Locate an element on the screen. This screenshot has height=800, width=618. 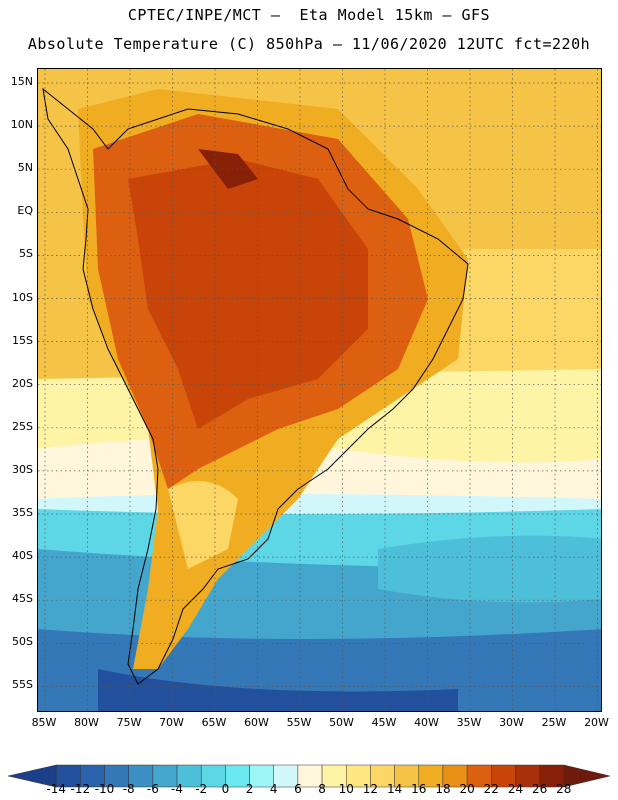
colorbar-label: -8 is located at coordinates (128, 789).